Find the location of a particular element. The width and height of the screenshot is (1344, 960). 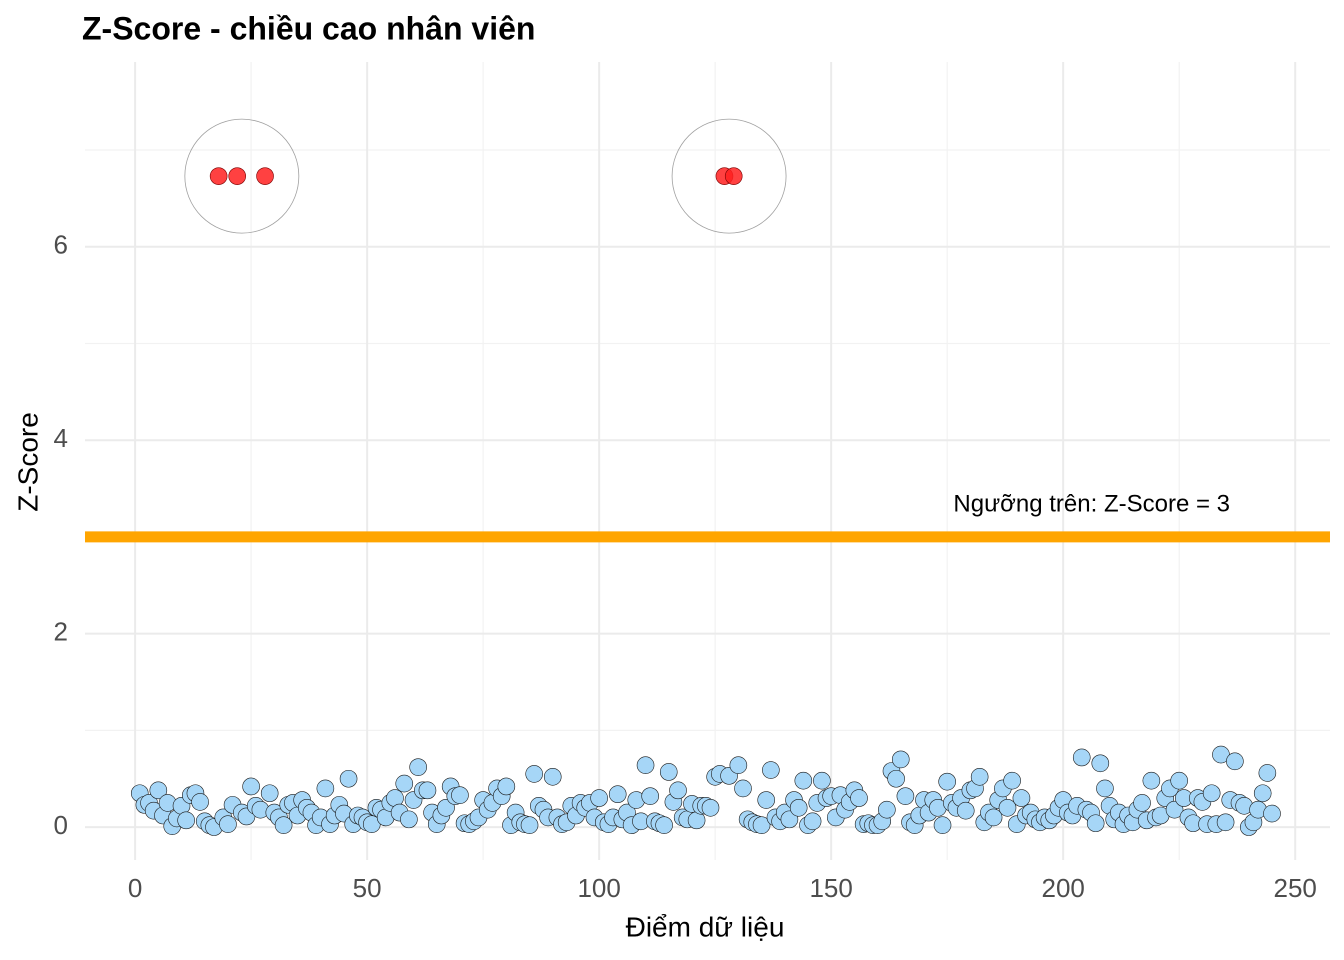

x-tick-label: 0 is located at coordinates (135, 888).